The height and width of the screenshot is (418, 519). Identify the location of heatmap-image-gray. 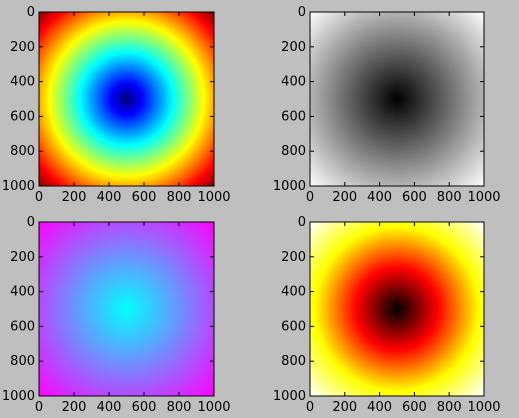
(397, 99).